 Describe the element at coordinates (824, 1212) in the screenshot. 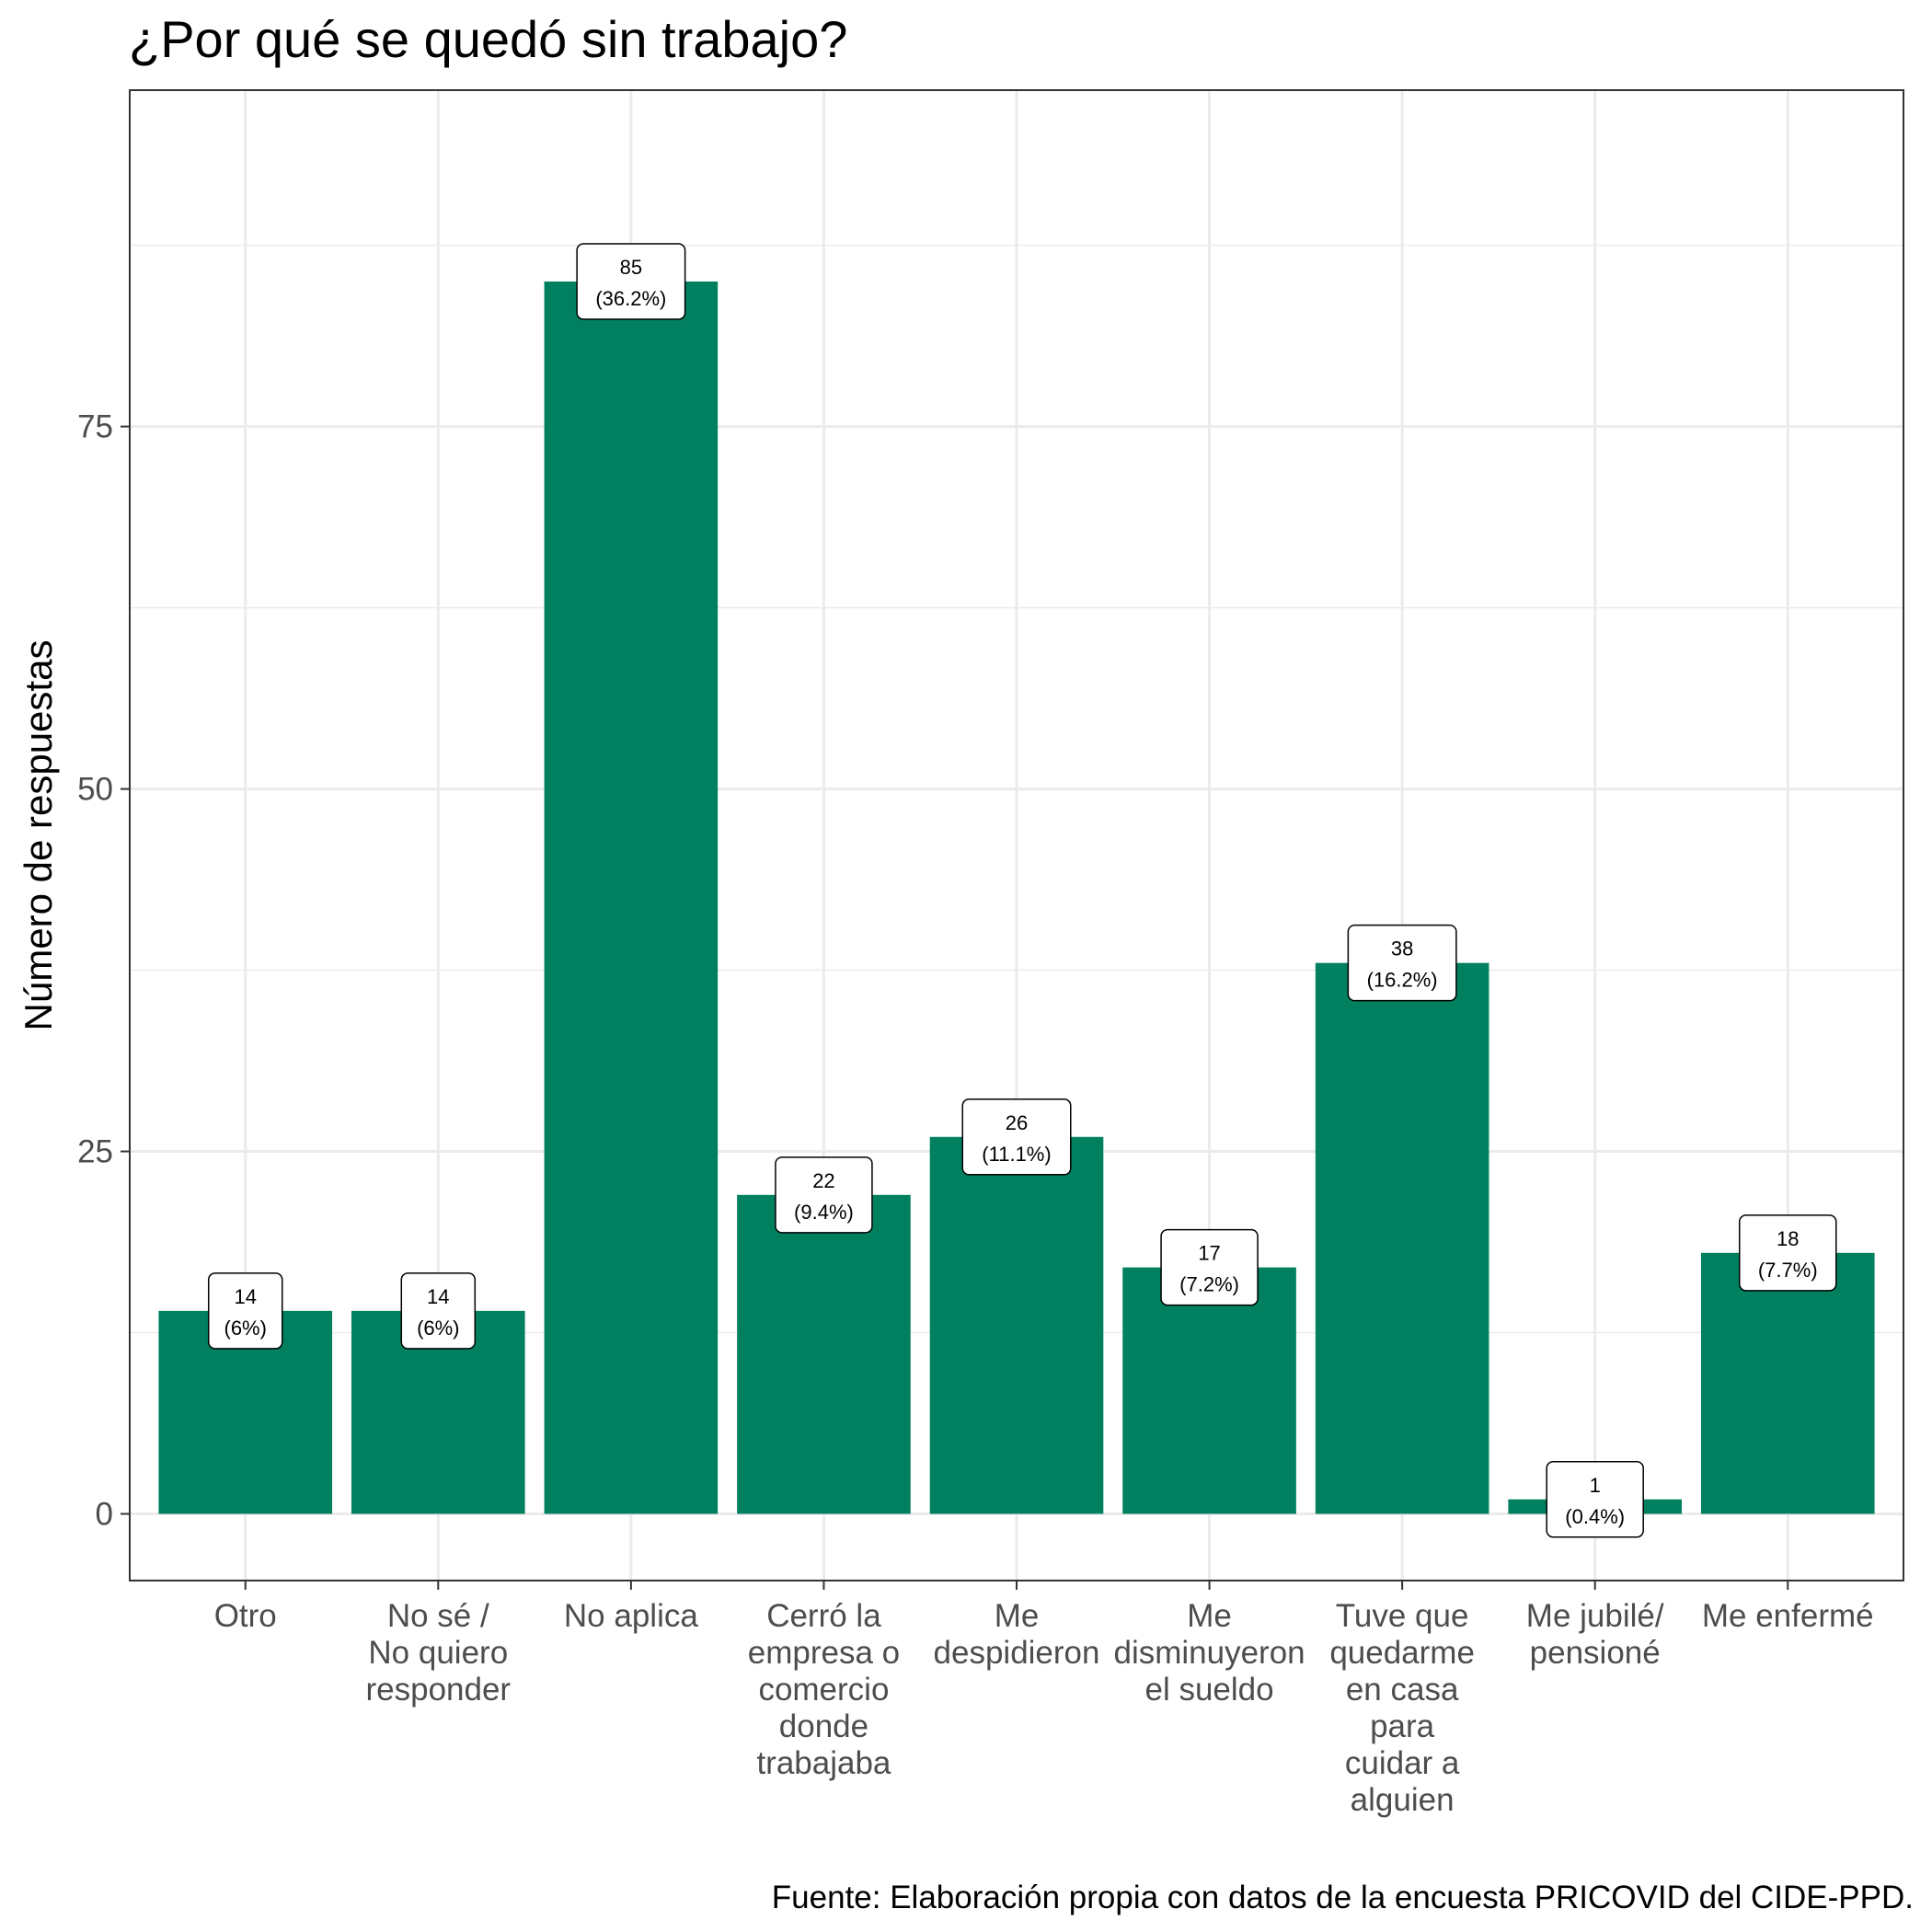

I see `data-label-percent: (9.4%)` at that location.